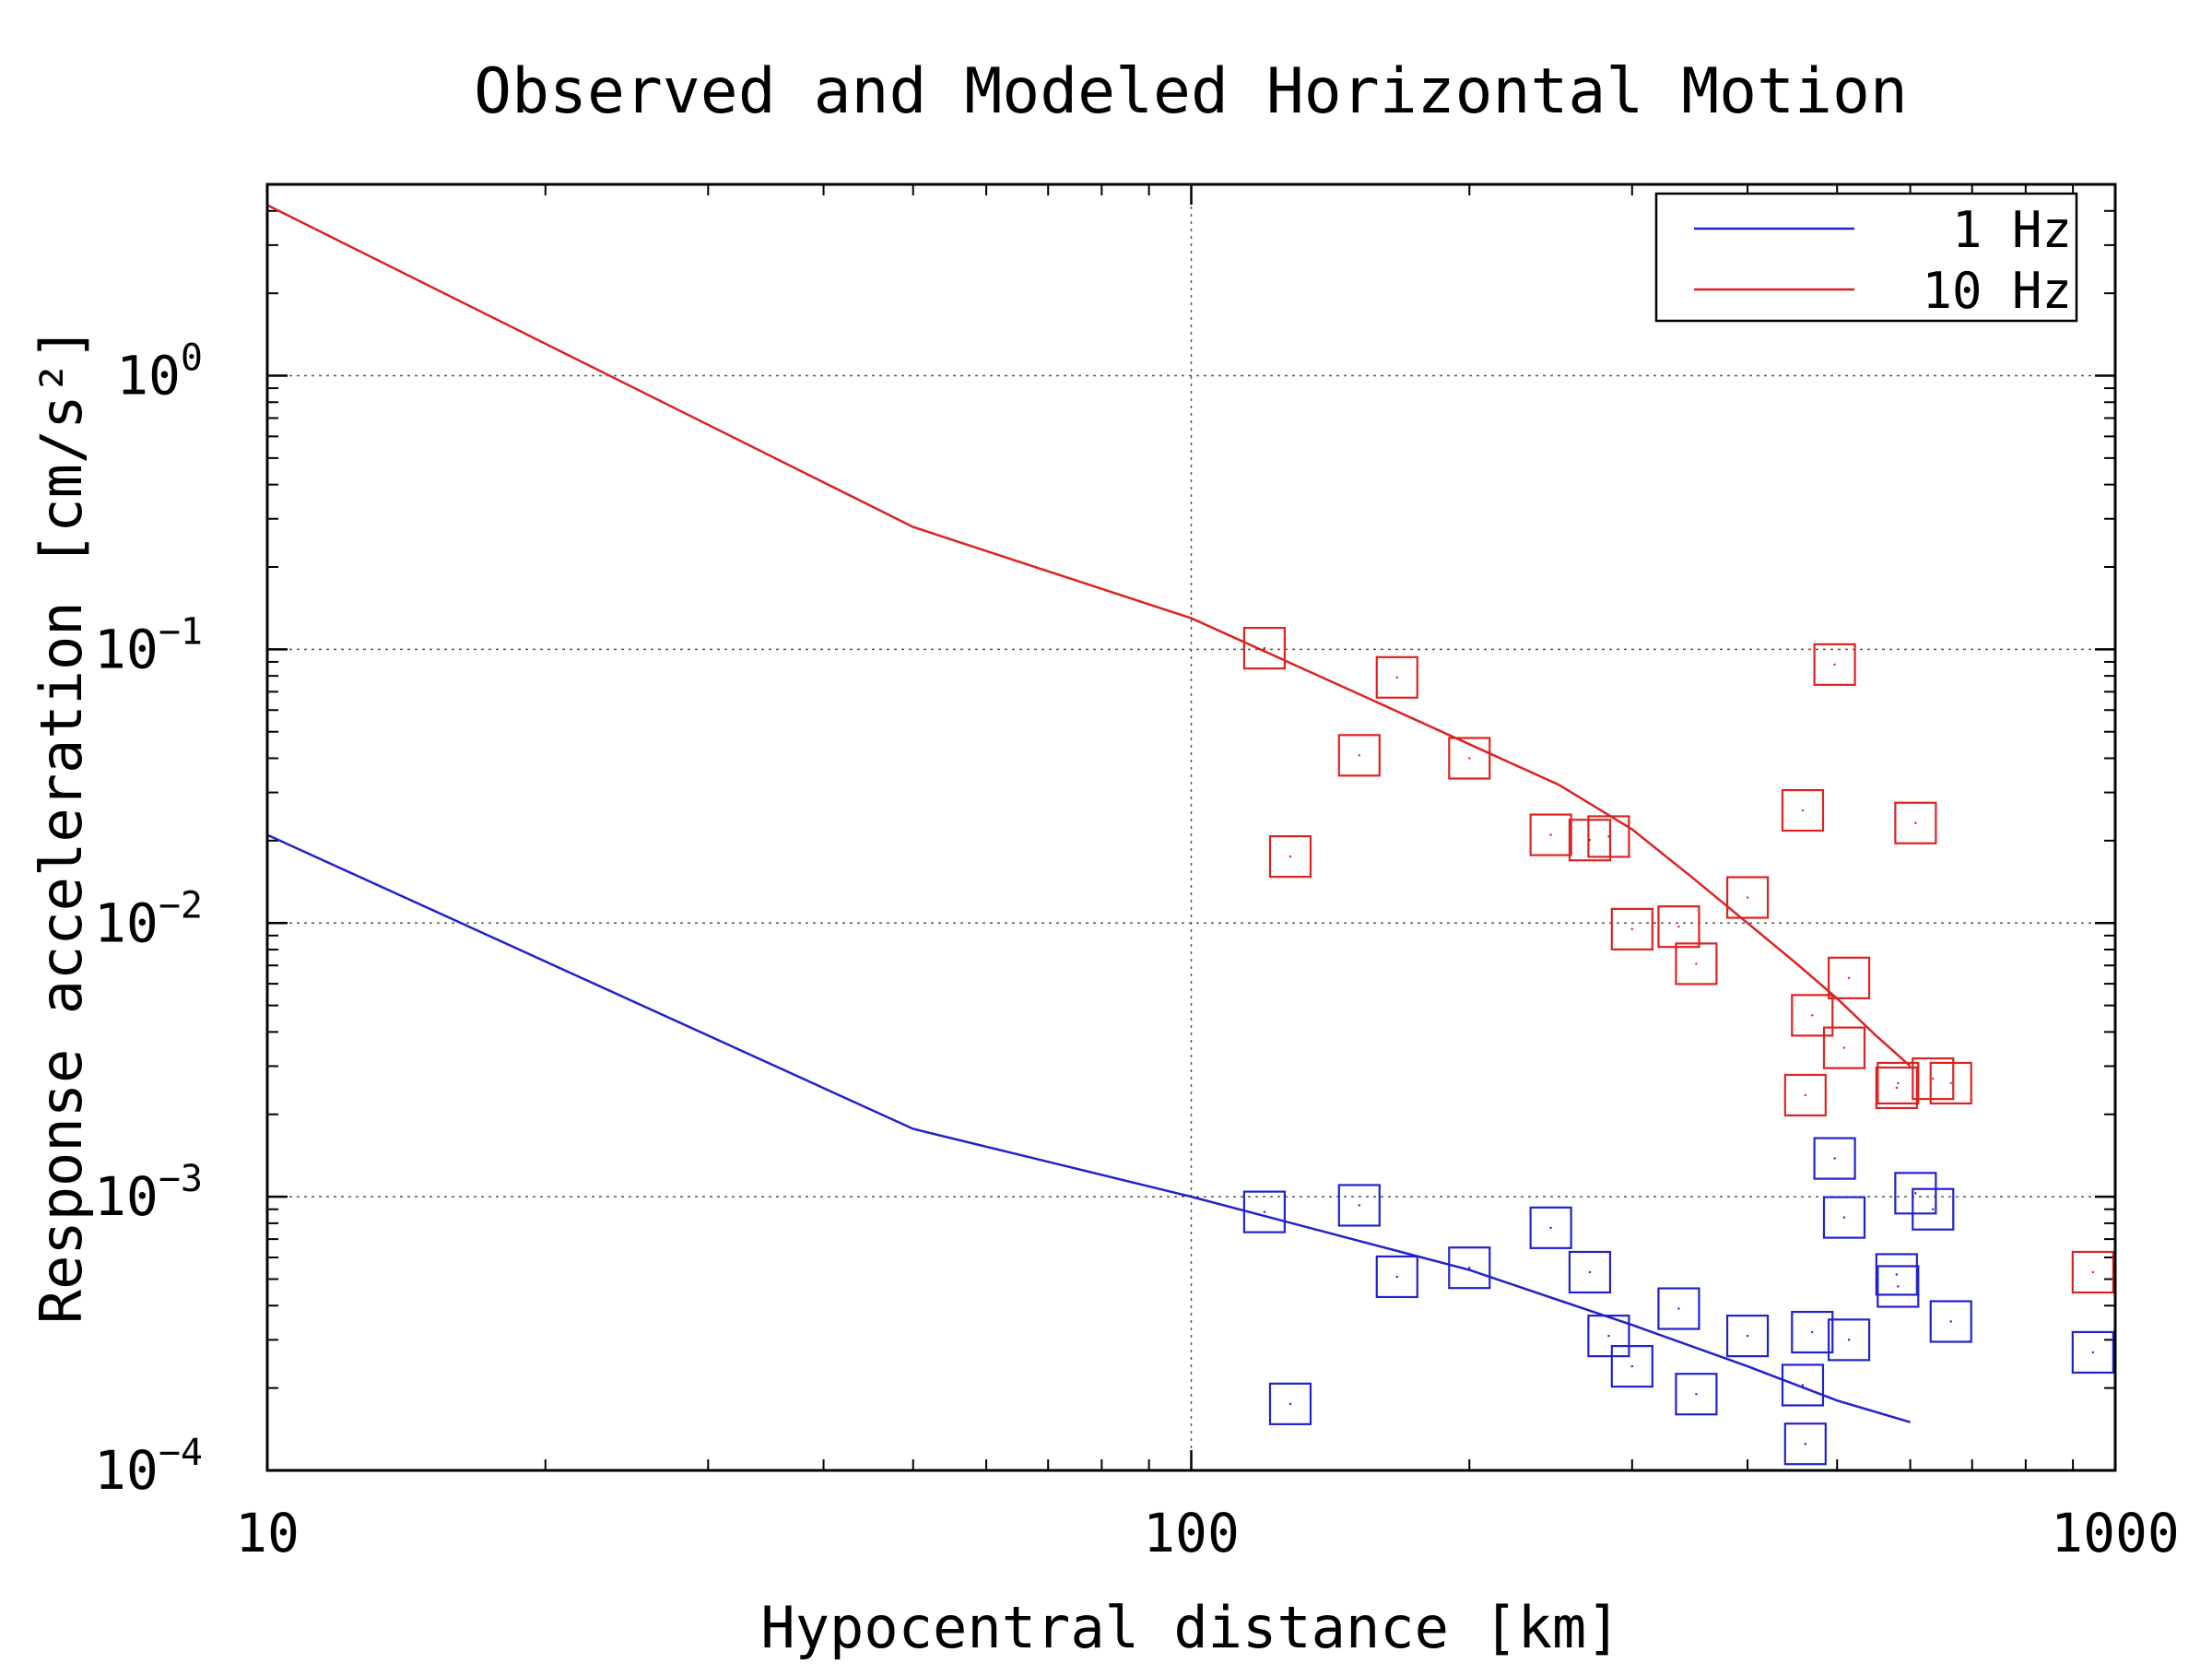 The height and width of the screenshot is (1664, 2212). Describe the element at coordinates (148, 919) in the screenshot. I see `y-tick-labels: 10⁻⁴ 10⁻³ 10⁻² 10⁻¹ 10⁰` at that location.